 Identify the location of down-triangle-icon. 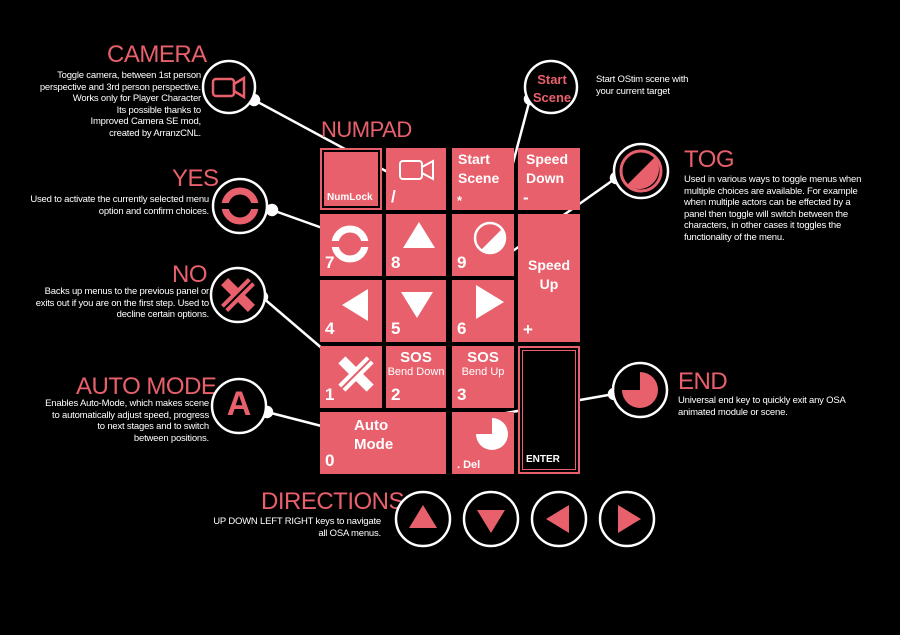
(417, 305).